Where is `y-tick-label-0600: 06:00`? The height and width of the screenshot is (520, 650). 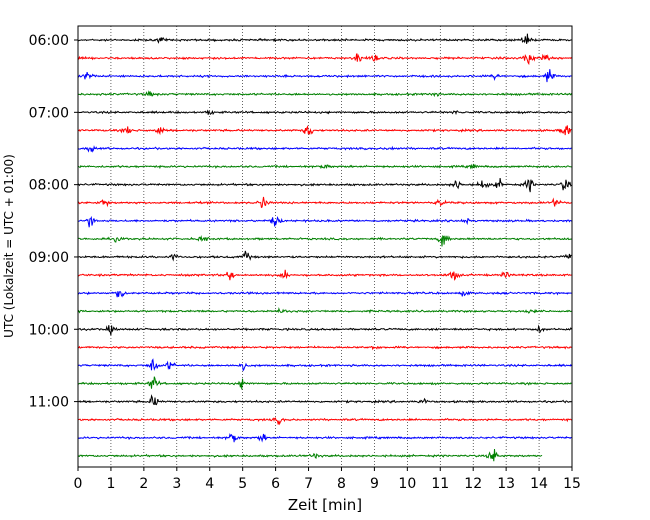 y-tick-label-0600: 06:00 is located at coordinates (49, 41).